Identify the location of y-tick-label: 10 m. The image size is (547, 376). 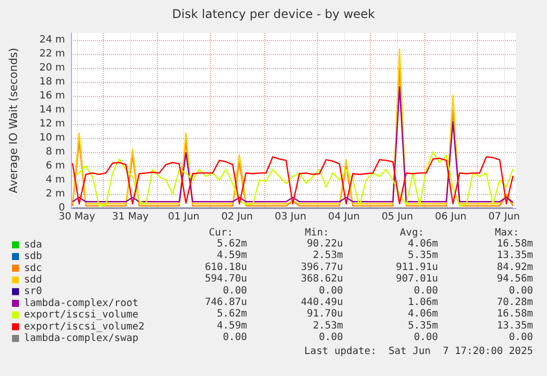
(52, 138).